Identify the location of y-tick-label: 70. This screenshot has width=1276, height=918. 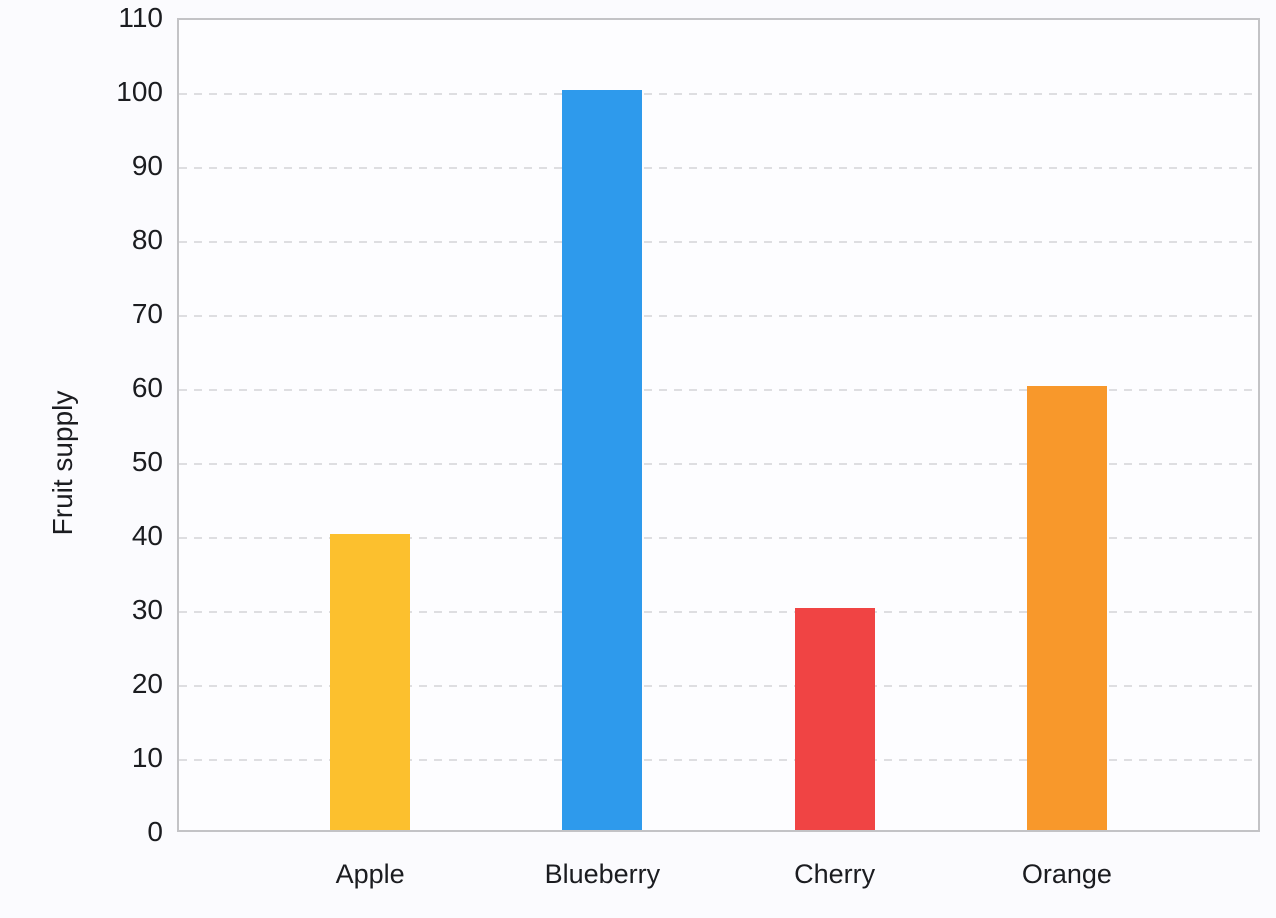
(147, 313).